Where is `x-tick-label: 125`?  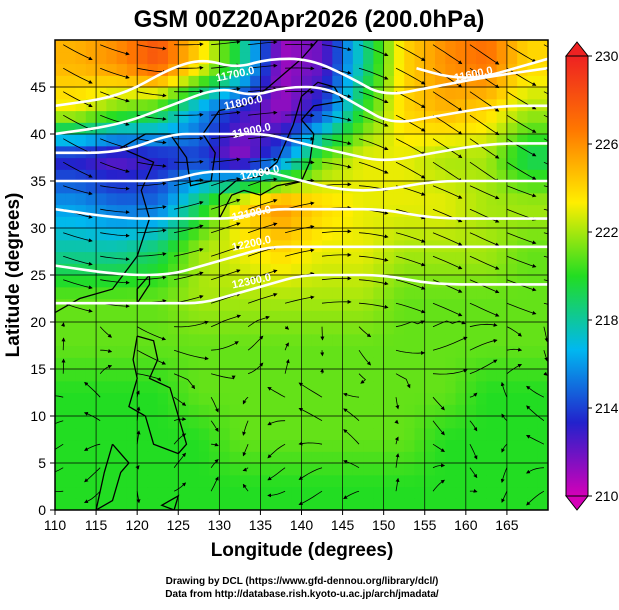
x-tick-label: 125 is located at coordinates (179, 525).